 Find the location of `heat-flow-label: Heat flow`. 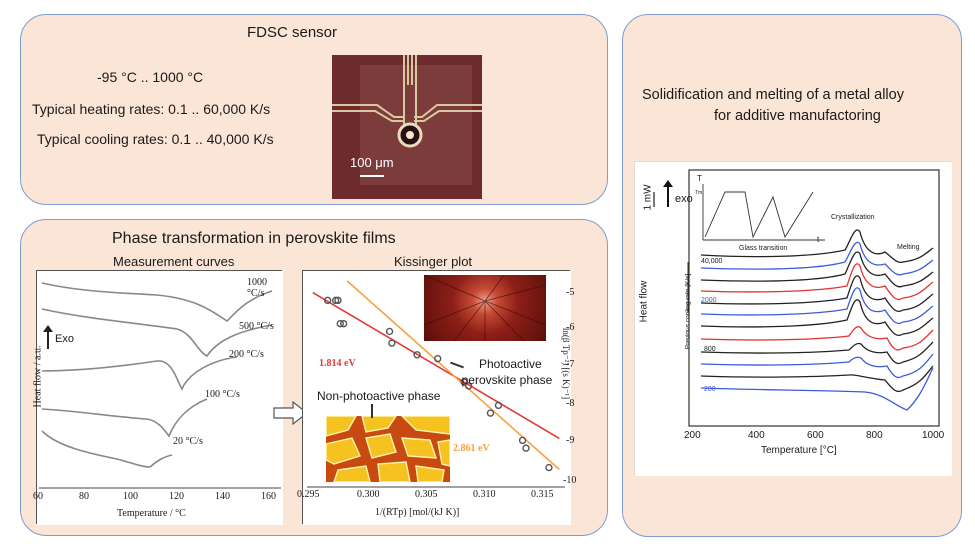

heat-flow-label: Heat flow is located at coordinates (644, 301).